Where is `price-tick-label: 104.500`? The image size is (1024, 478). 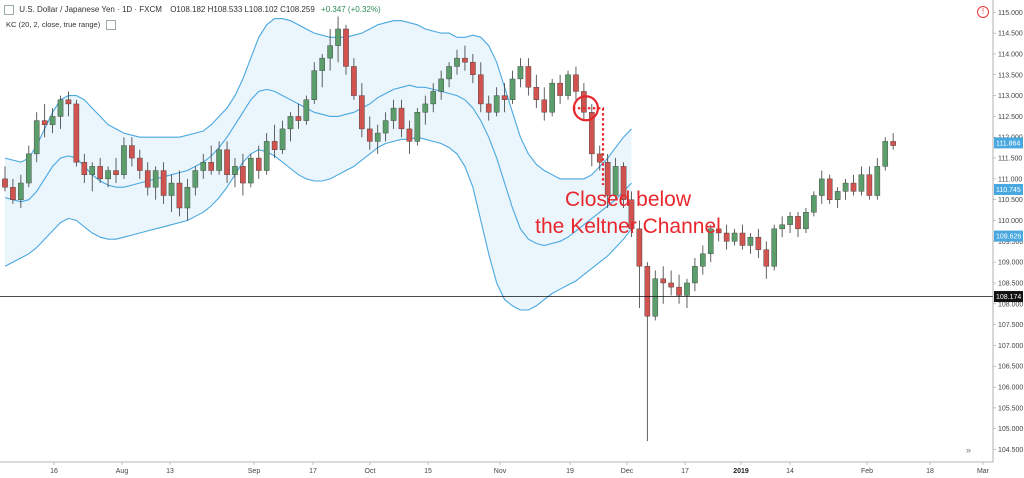
price-tick-label: 104.500 is located at coordinates (1010, 450).